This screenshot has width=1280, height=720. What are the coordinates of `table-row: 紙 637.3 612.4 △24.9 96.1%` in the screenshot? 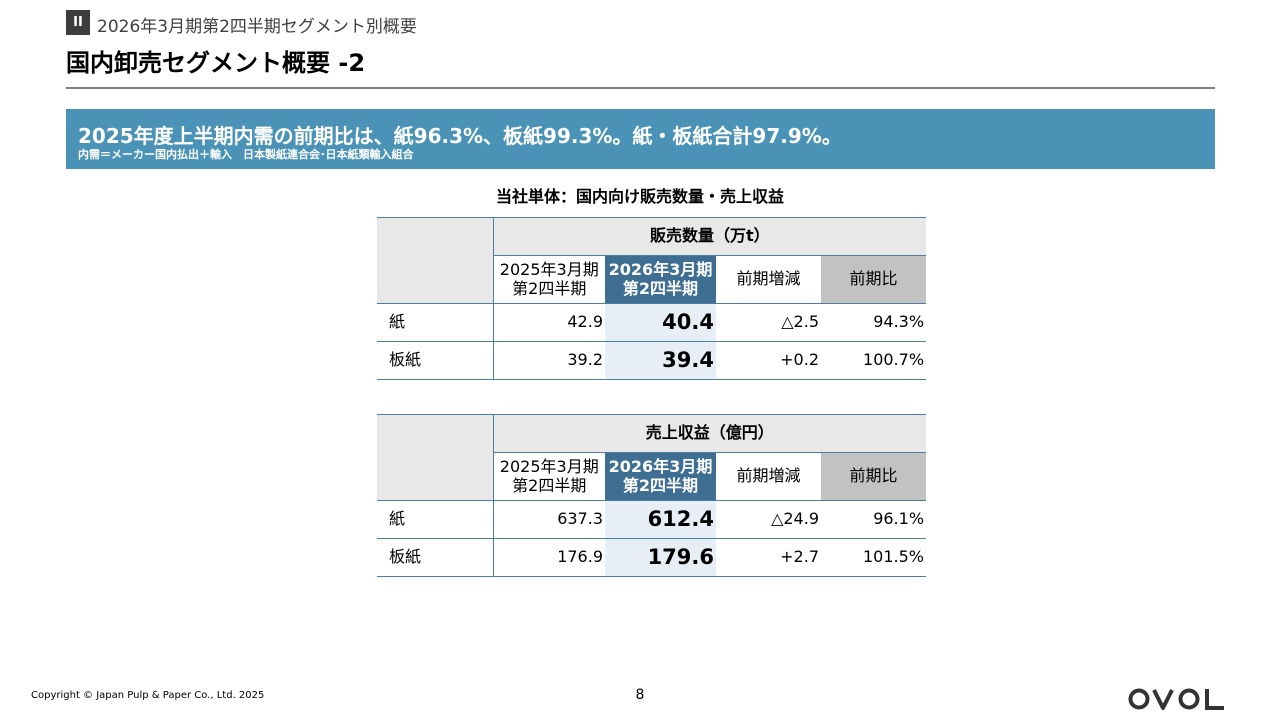 It's located at (652, 519).